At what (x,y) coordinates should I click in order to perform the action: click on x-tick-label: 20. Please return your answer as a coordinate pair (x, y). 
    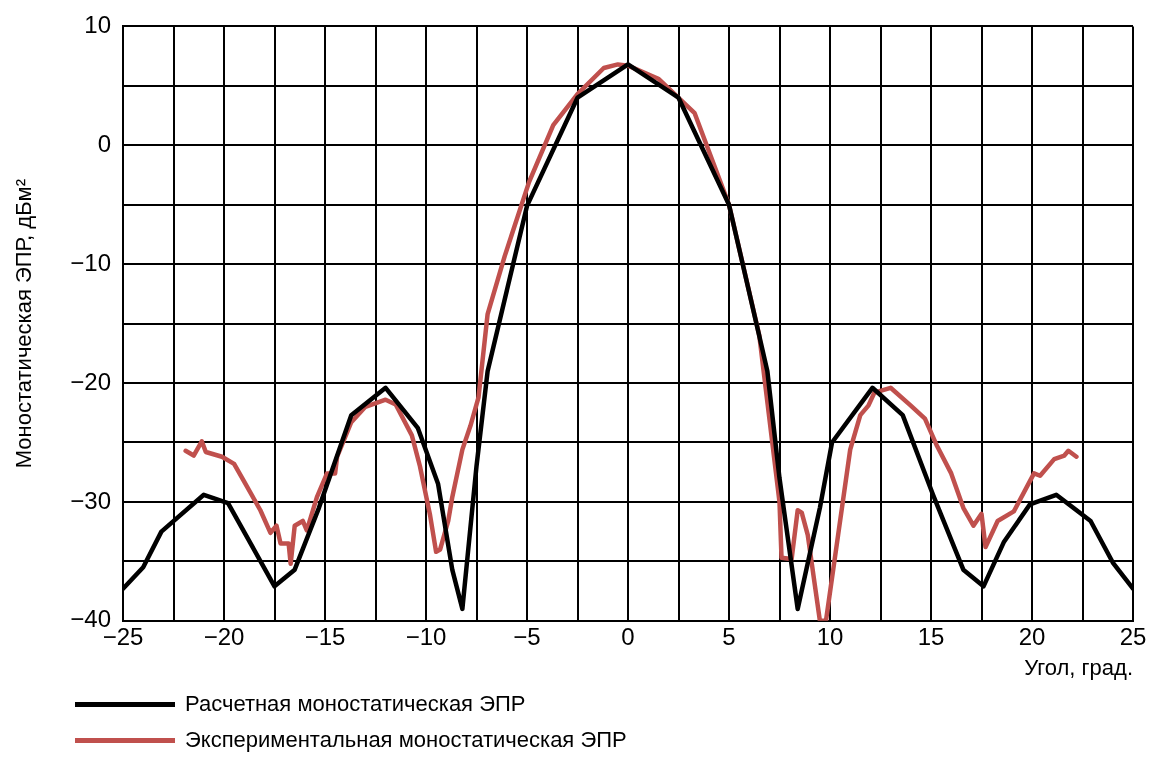
    Looking at the image, I should click on (1032, 636).